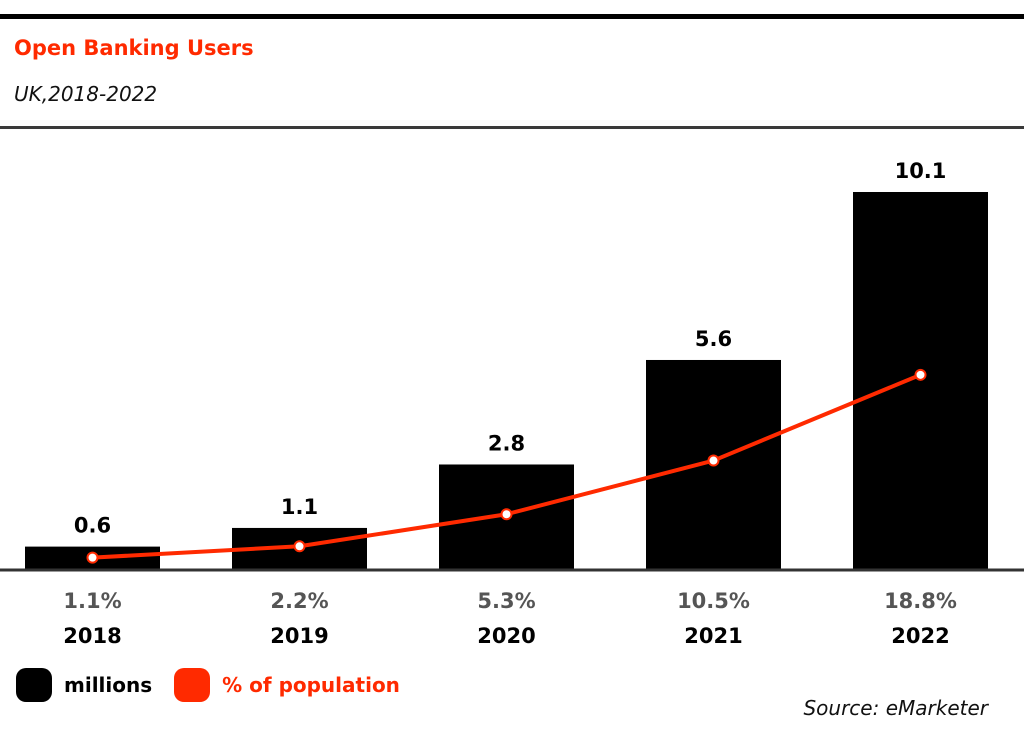  I want to click on pct-label-2019: 2.2%, so click(299, 601).